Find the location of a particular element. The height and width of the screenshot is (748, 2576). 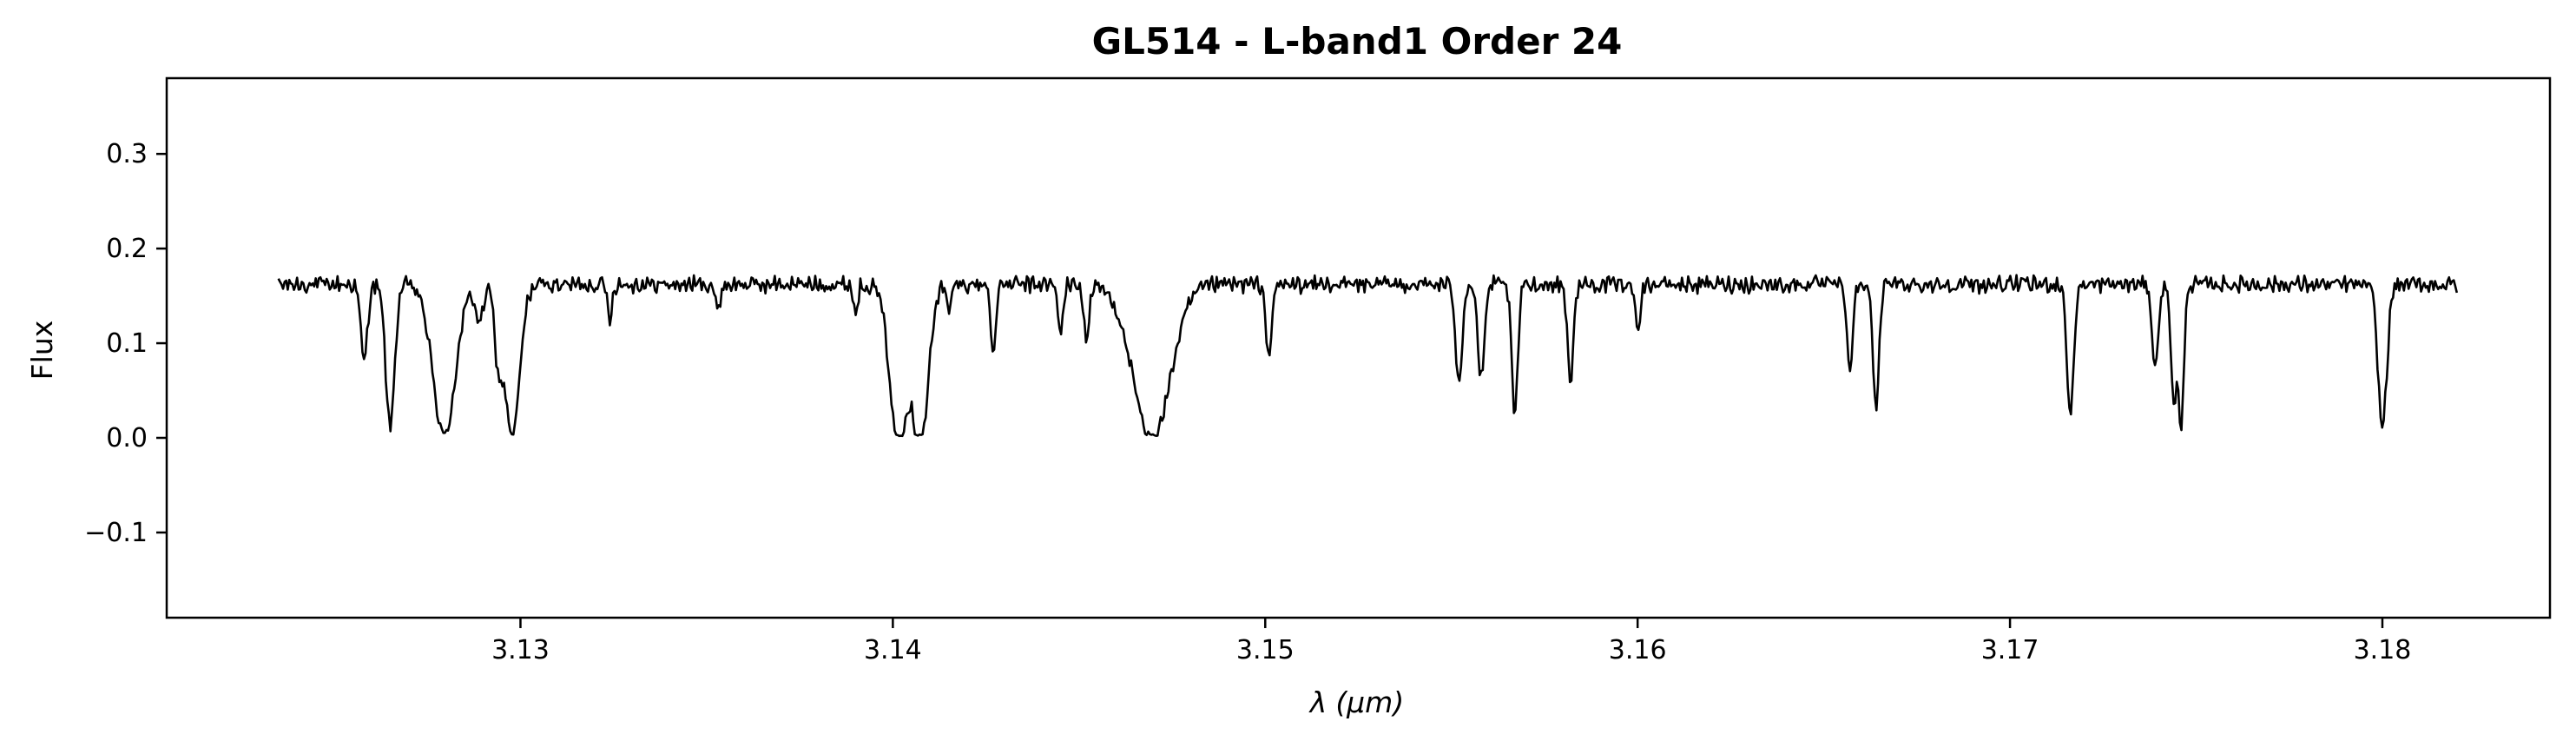

x-axis: 3.13 3.14 3.15 3.16 3.17 3.18 is located at coordinates (1451, 641).